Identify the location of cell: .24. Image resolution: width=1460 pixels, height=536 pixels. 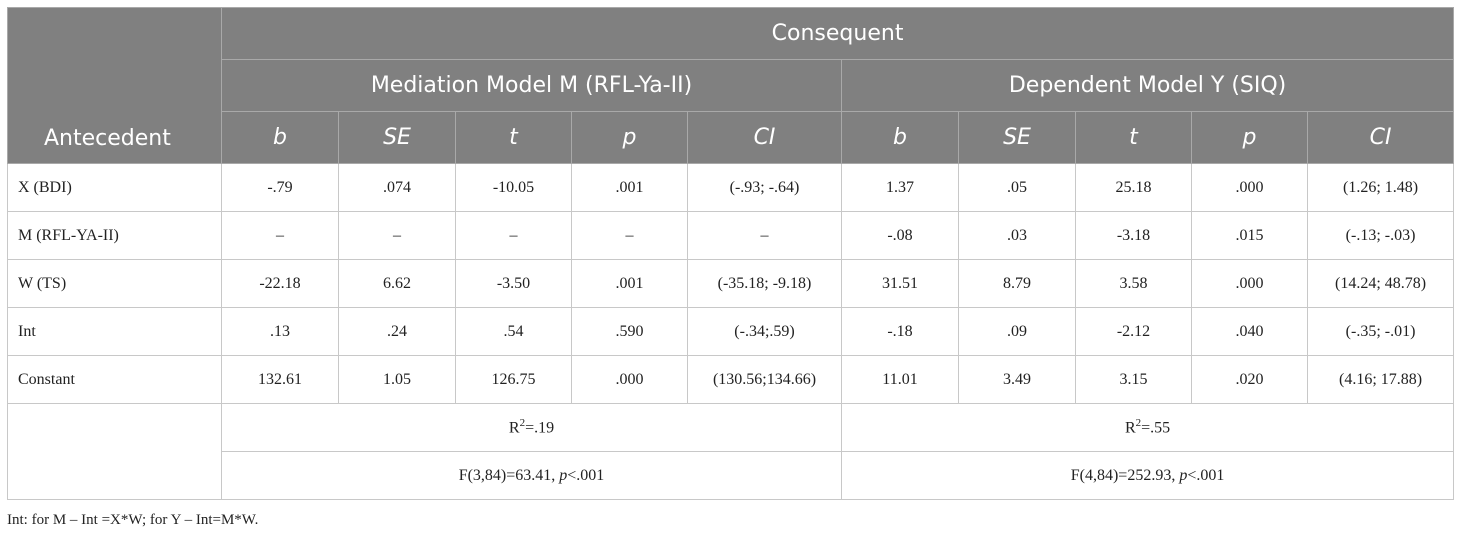
(397, 331).